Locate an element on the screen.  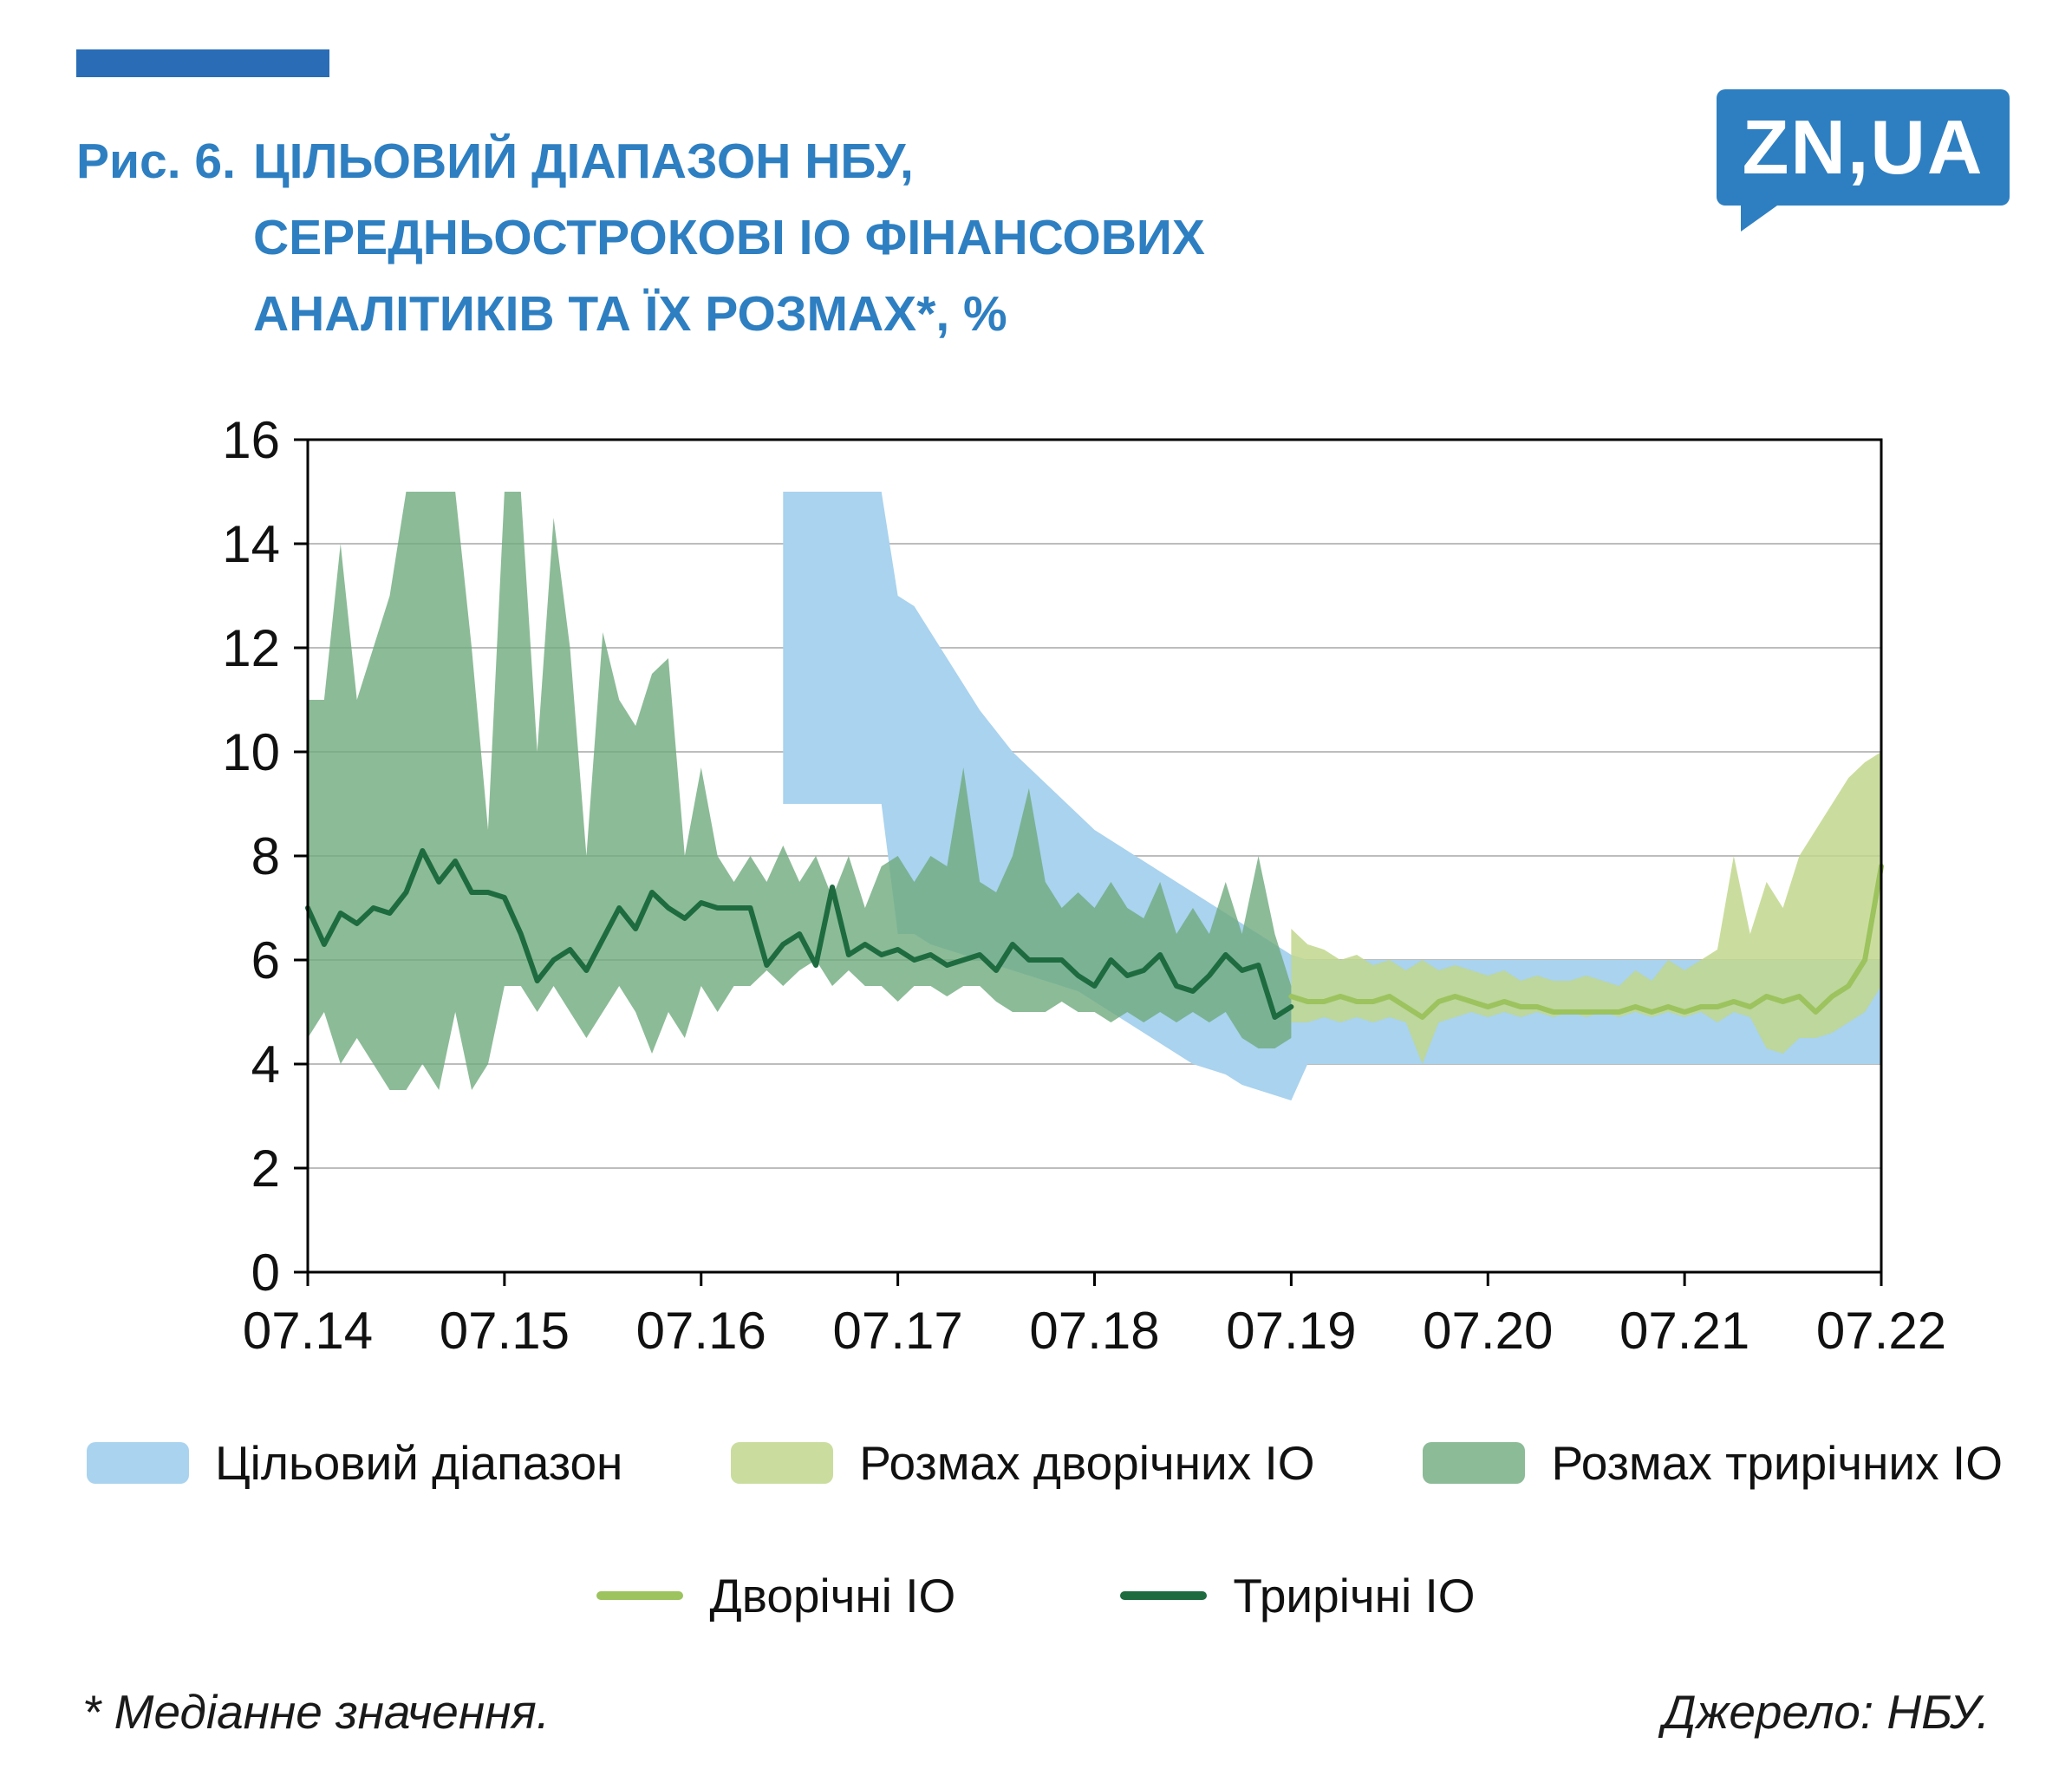
footnote-source: Джерело: НБУ. is located at coordinates (1826, 1712).